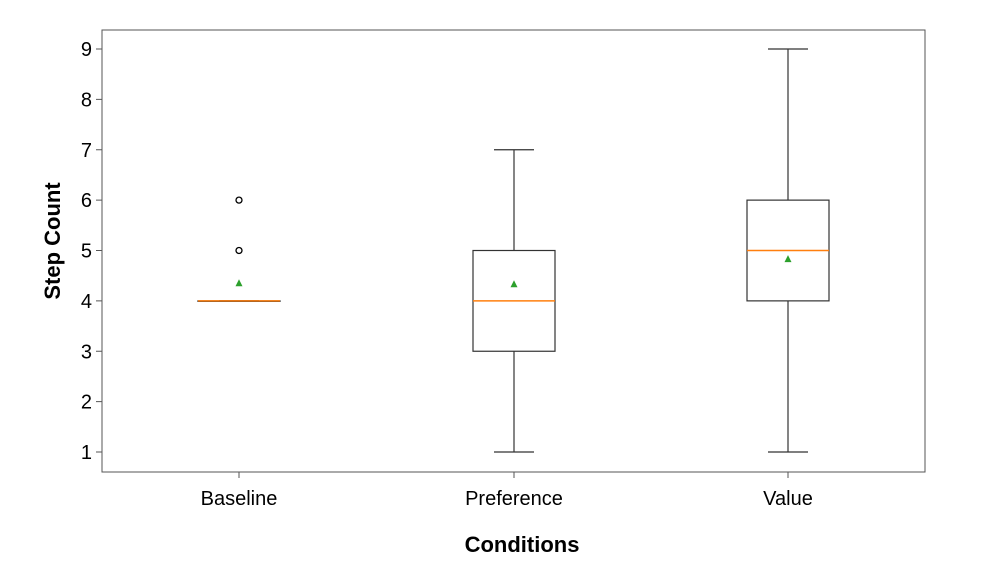 This screenshot has height=561, width=996. What do you see at coordinates (86, 151) in the screenshot?
I see `y-tick-label: 7` at bounding box center [86, 151].